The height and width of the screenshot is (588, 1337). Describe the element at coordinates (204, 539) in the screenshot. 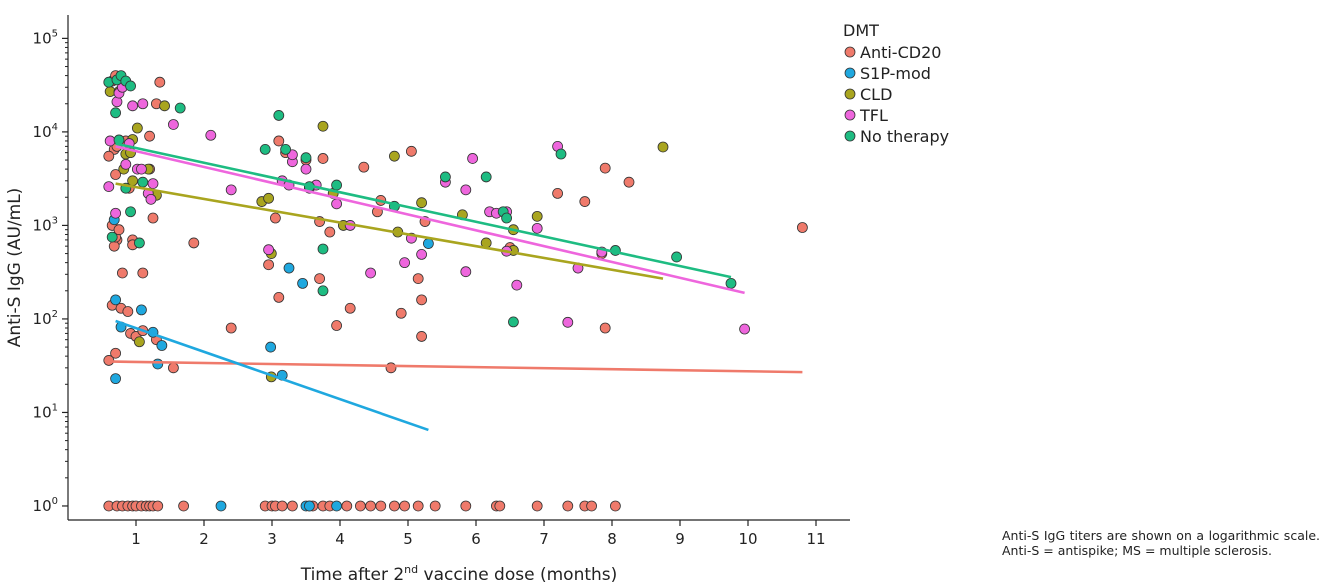

I see `x-tick-label: 2` at that location.